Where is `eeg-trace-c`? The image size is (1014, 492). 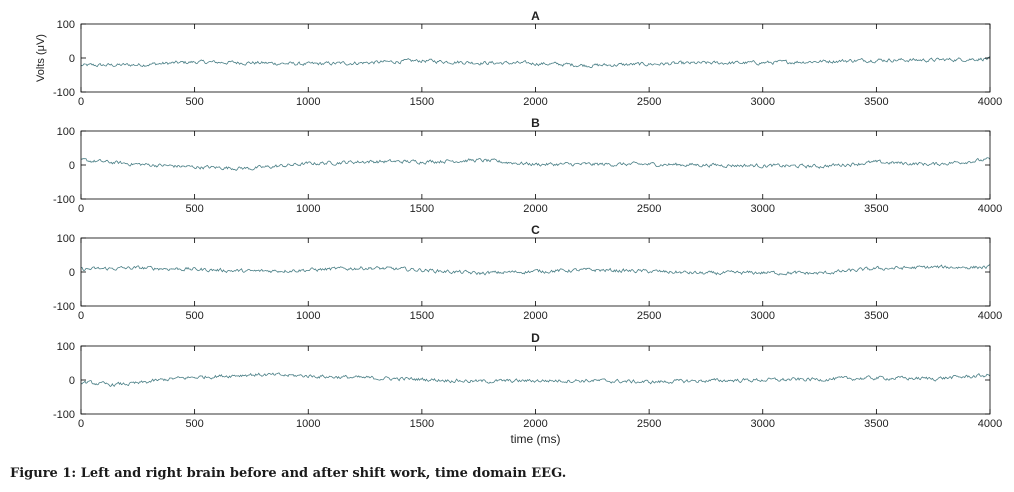
eeg-trace-c is located at coordinates (535, 270).